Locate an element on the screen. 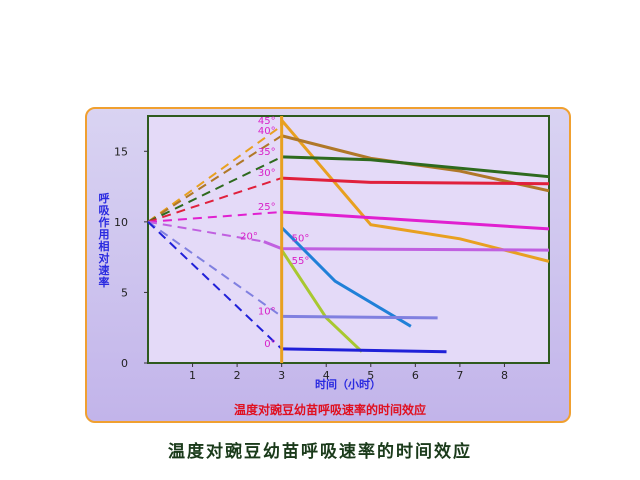  x-tick-label: 7 is located at coordinates (459, 375).